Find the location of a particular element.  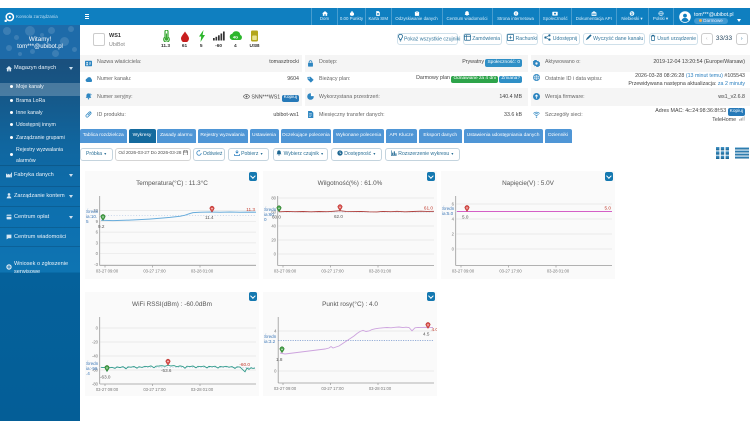

svg-text: ia:10. is located at coordinates (91, 216).